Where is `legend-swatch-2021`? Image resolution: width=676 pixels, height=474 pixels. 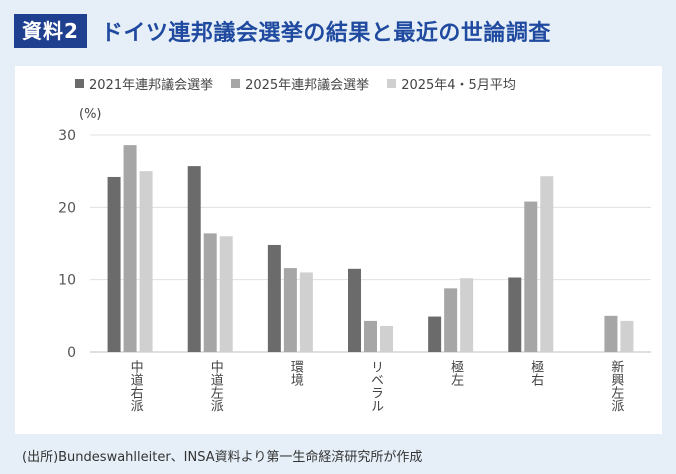 legend-swatch-2021 is located at coordinates (79, 83).